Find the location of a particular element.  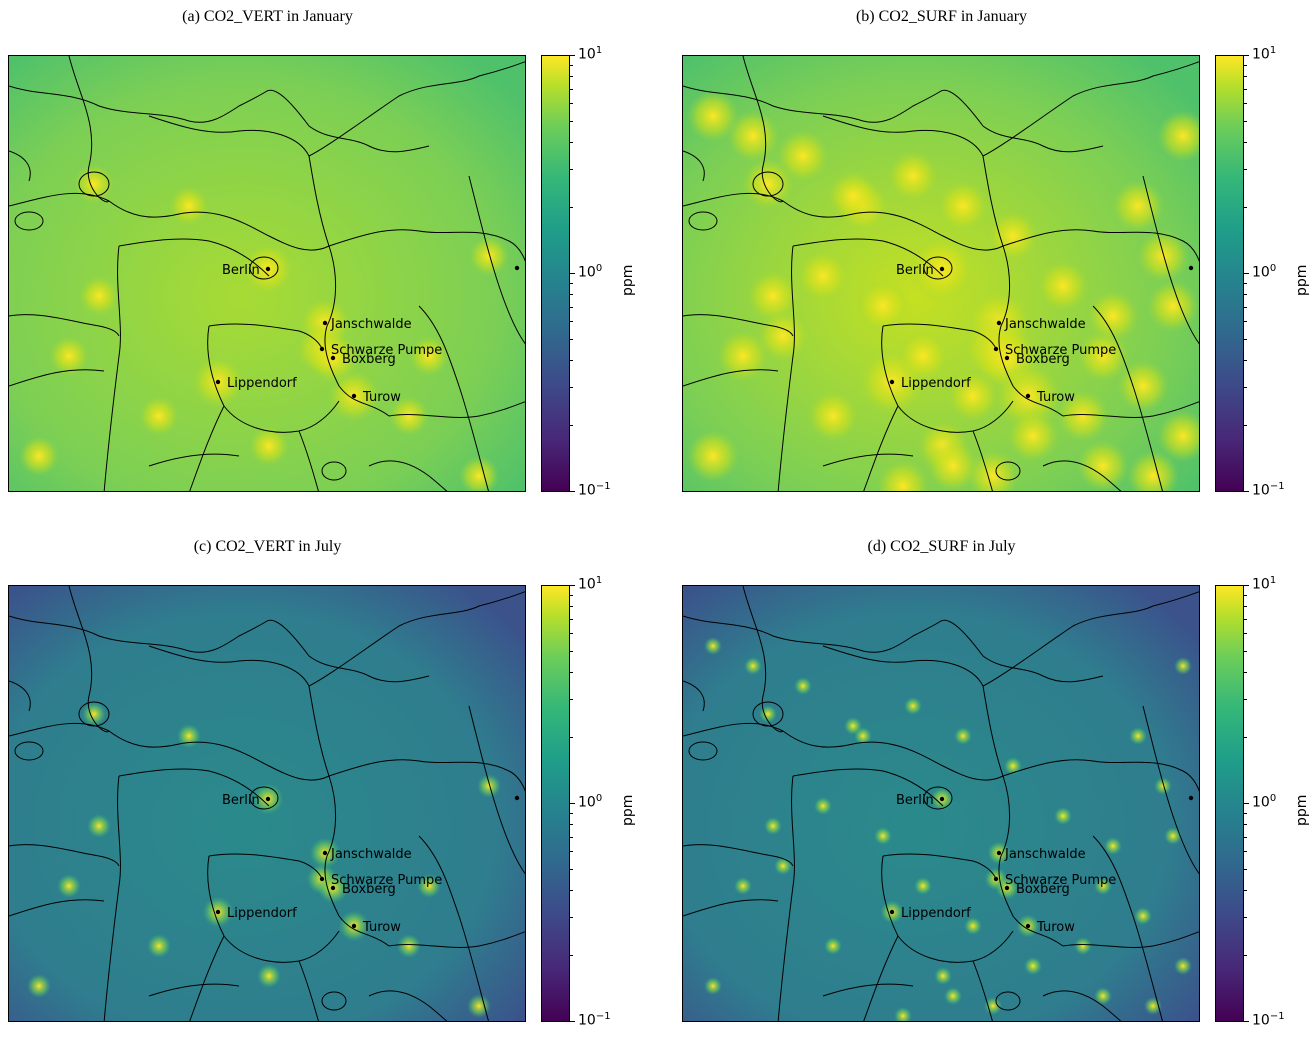

panel-title: (c) CO2_VERT in July is located at coordinates (267, 546).